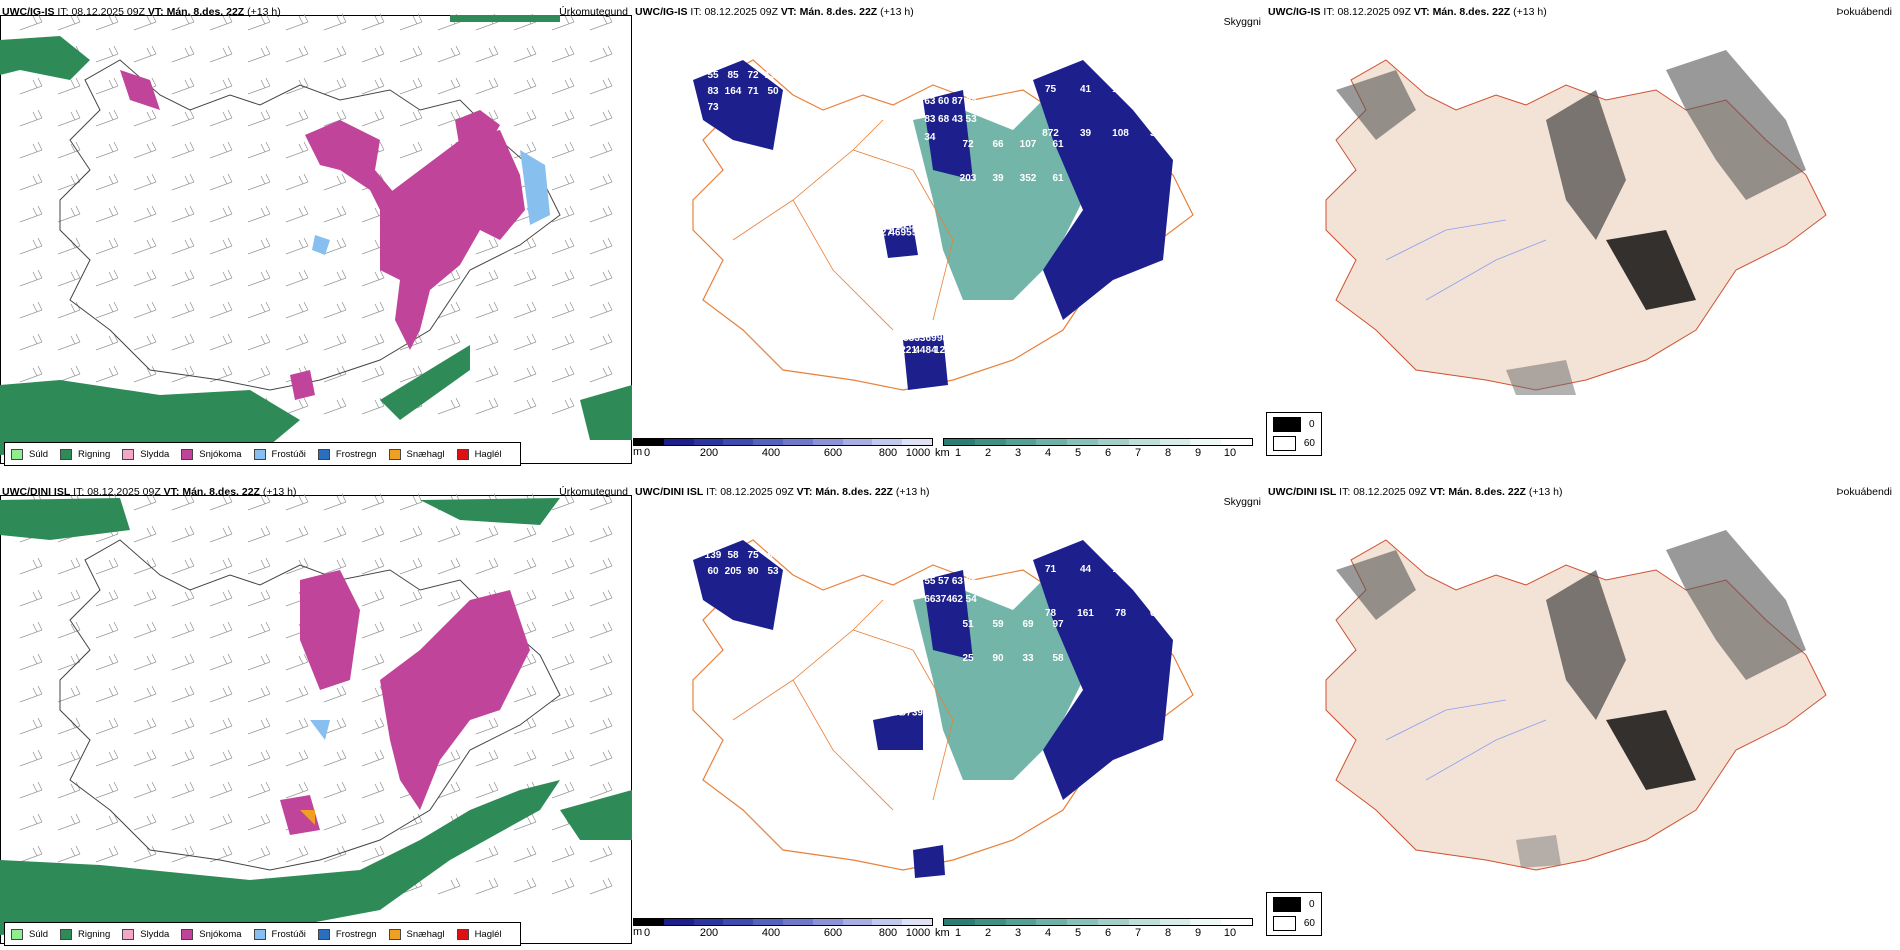 This screenshot has height=950, width=1900. What do you see at coordinates (930, 581) in the screenshot?
I see `cloud-value-label: 55` at bounding box center [930, 581].